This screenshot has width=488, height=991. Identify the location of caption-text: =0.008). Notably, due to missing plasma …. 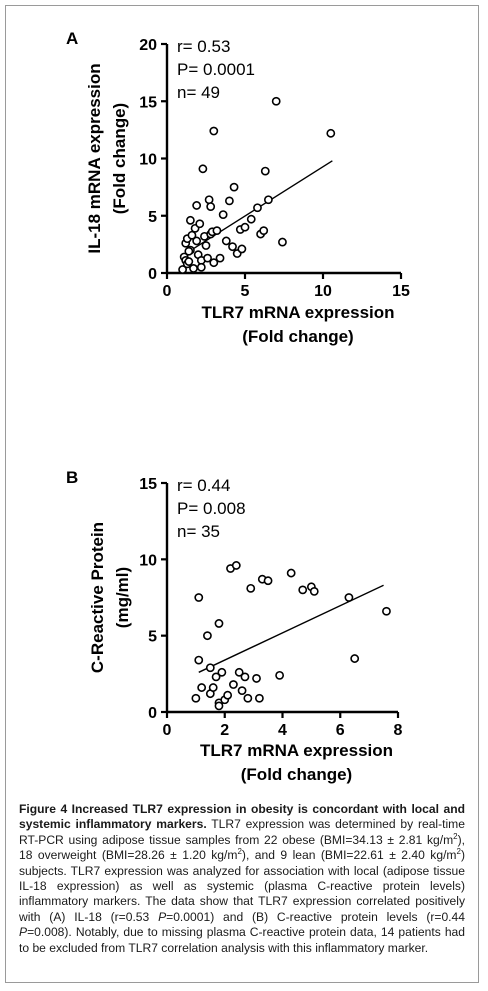
(242, 940).